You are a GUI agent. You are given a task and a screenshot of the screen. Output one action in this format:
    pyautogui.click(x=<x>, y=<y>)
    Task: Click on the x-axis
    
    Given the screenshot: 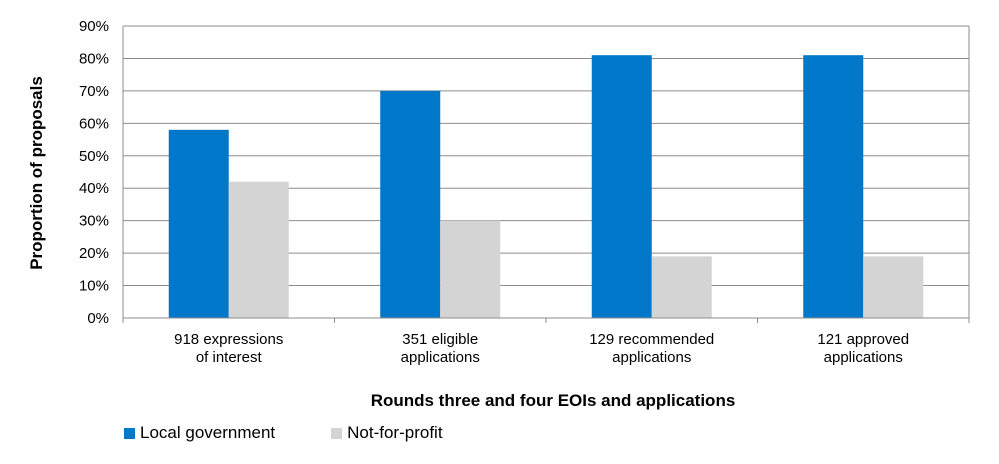 What is the action you would take?
    pyautogui.click(x=546, y=320)
    